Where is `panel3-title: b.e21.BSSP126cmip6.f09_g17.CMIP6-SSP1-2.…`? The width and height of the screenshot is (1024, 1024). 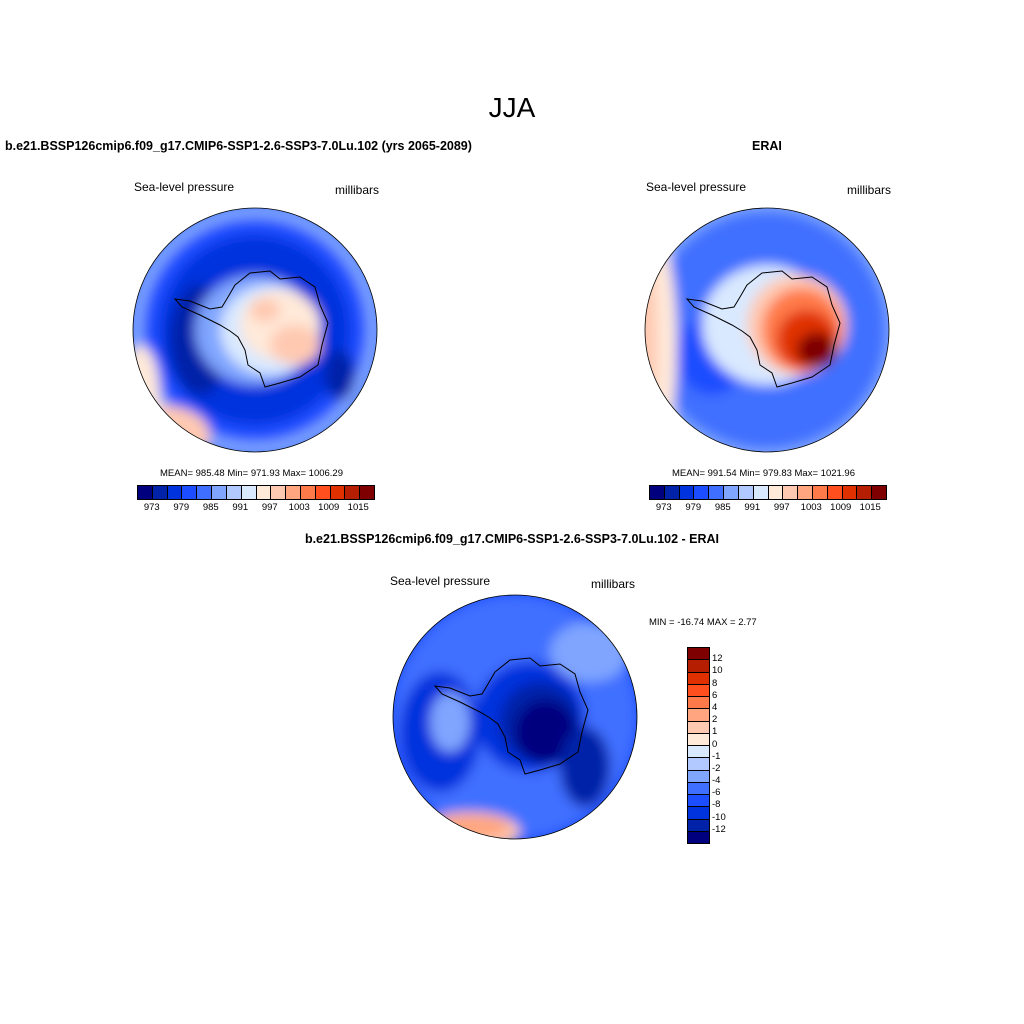
panel3-title: b.e21.BSSP126cmip6.f09_g17.CMIP6-SSP1-2.… is located at coordinates (512, 539).